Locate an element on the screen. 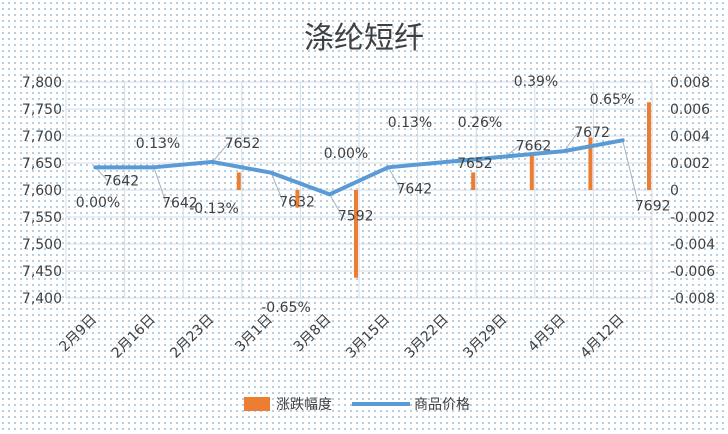 Image resolution: width=728 pixels, height=434 pixels. y-left-tick-label: 7,500 is located at coordinates (42, 245).